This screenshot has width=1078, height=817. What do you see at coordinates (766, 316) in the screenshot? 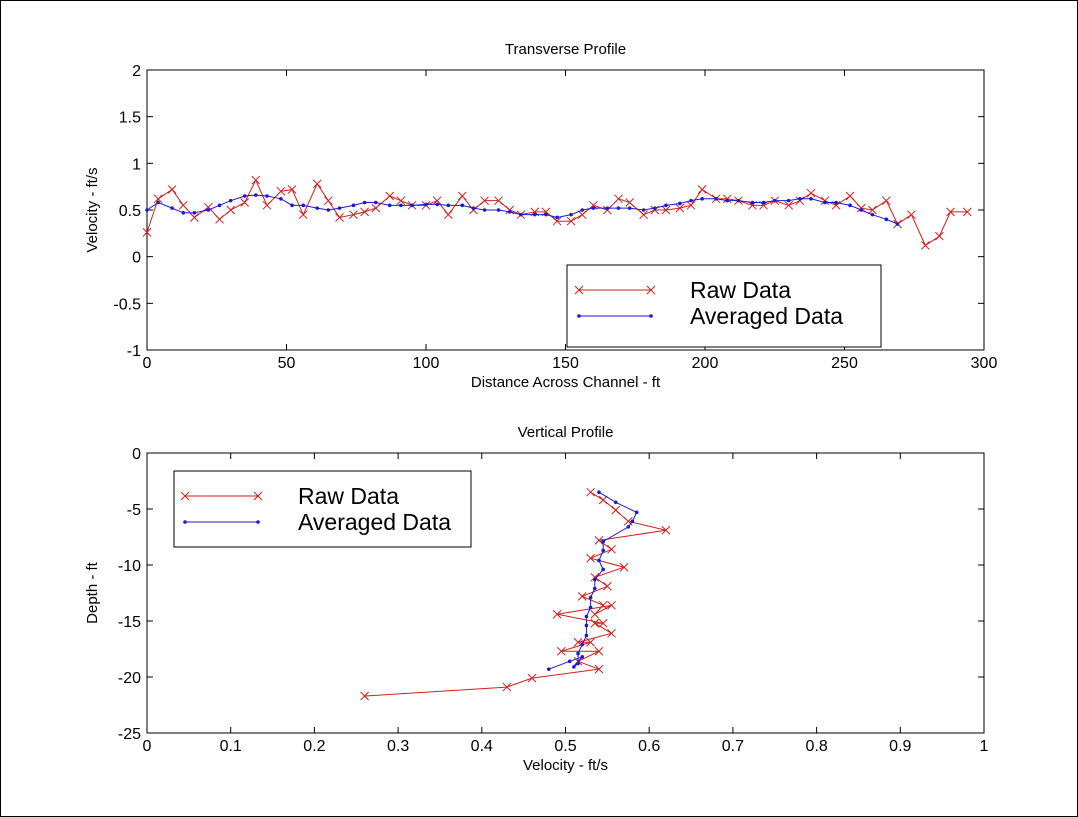
I see `legend-label: Averaged Data` at bounding box center [766, 316].